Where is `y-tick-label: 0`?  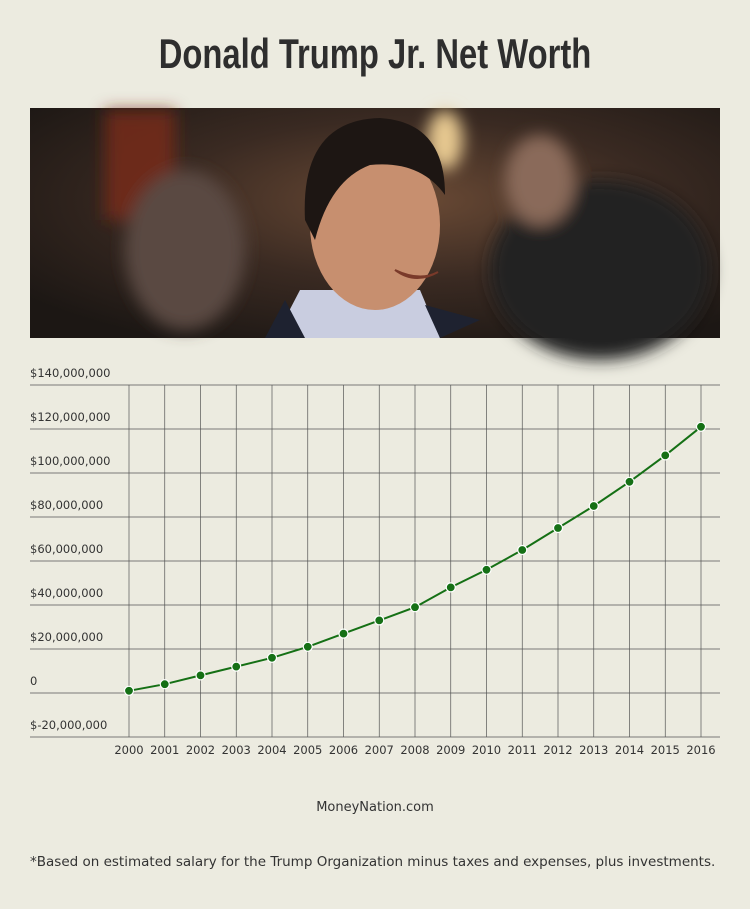 y-tick-label: 0 is located at coordinates (33, 681).